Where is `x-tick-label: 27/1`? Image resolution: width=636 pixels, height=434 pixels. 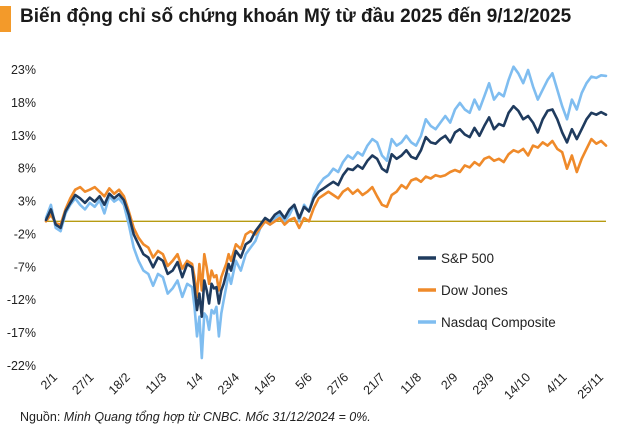 x-tick-label: 27/1 is located at coordinates (82, 383).